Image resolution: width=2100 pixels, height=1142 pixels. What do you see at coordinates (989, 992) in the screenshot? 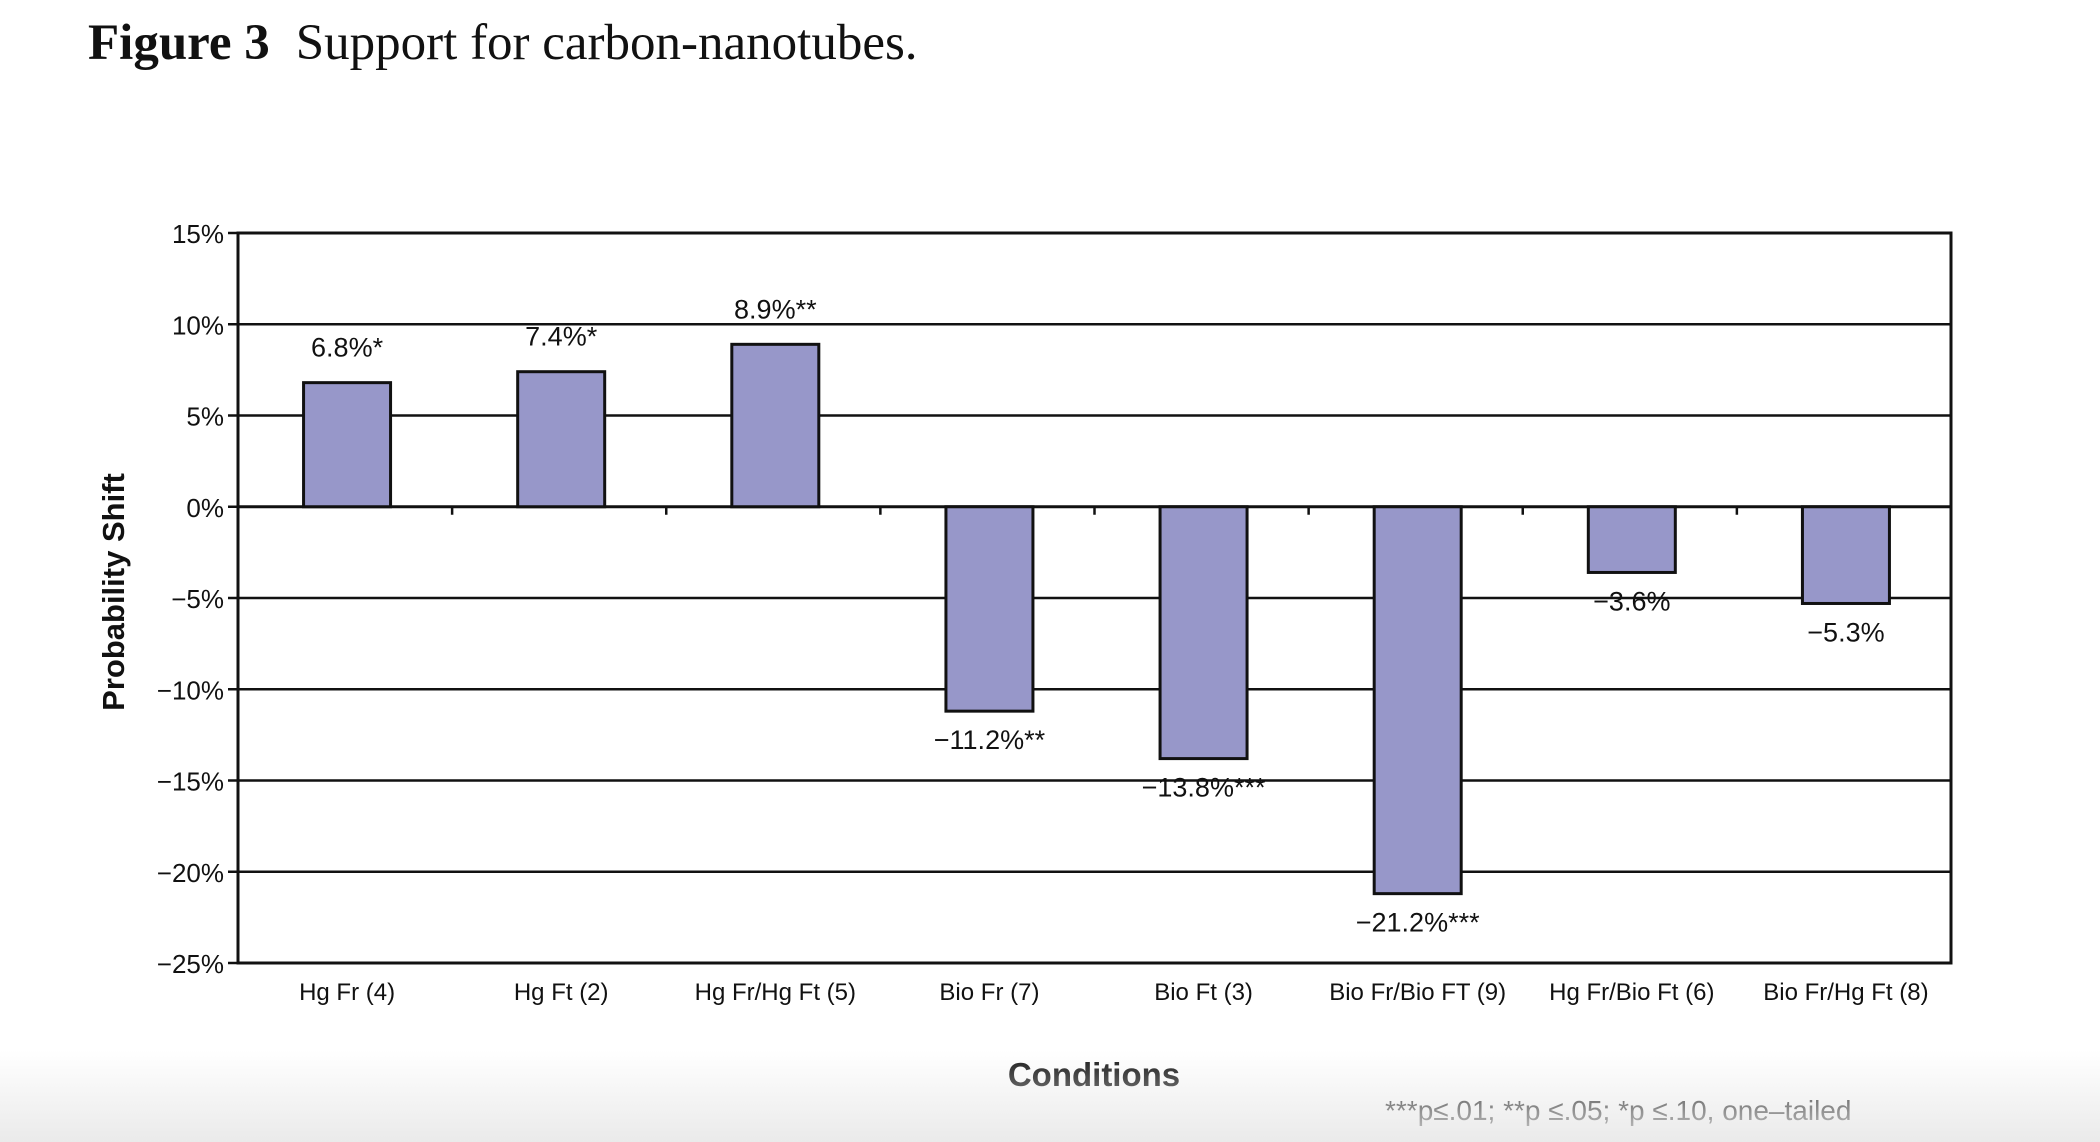
I see `x-tick-label-3: Bio Fr (7)` at bounding box center [989, 992].